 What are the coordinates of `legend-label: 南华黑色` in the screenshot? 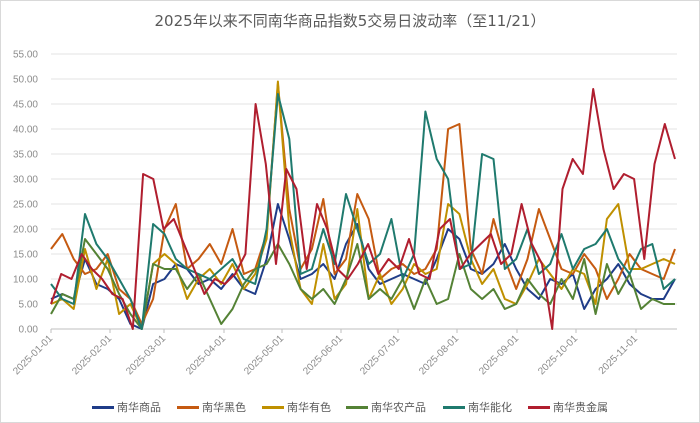 It's located at (224, 407).